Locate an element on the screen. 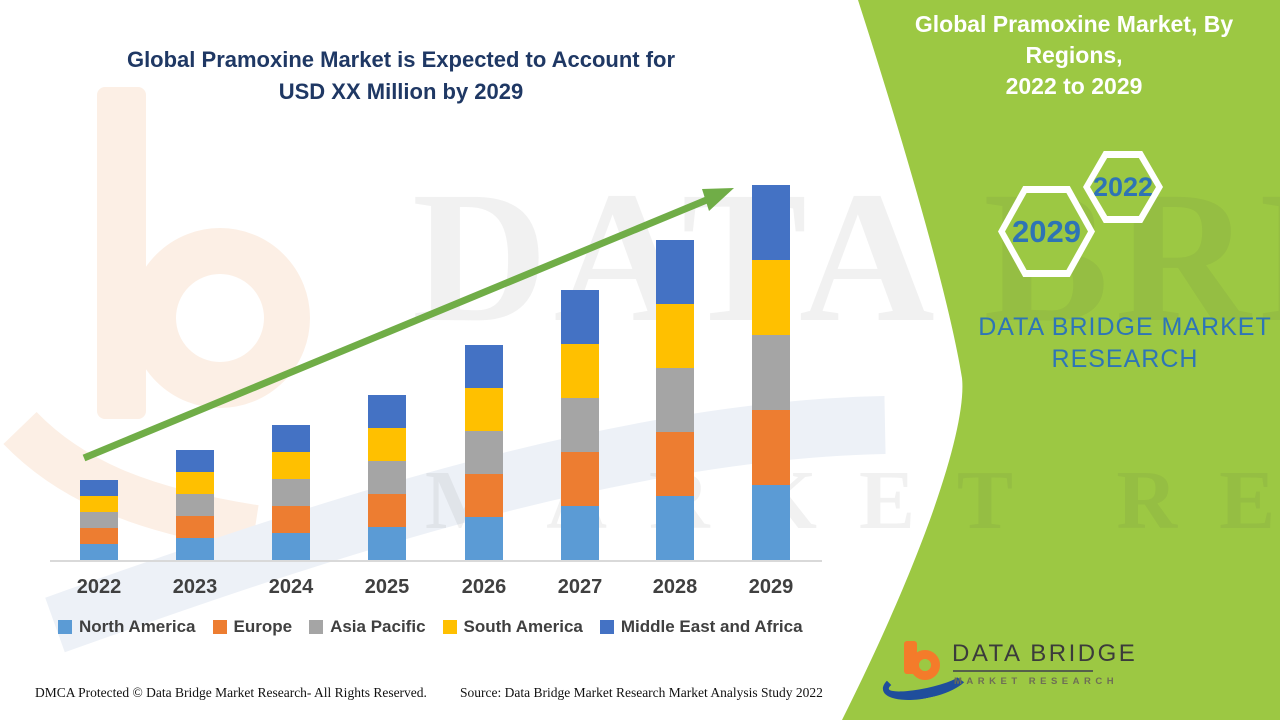 The image size is (1280, 720). x-axis-label-2025: 2025 is located at coordinates (387, 587).